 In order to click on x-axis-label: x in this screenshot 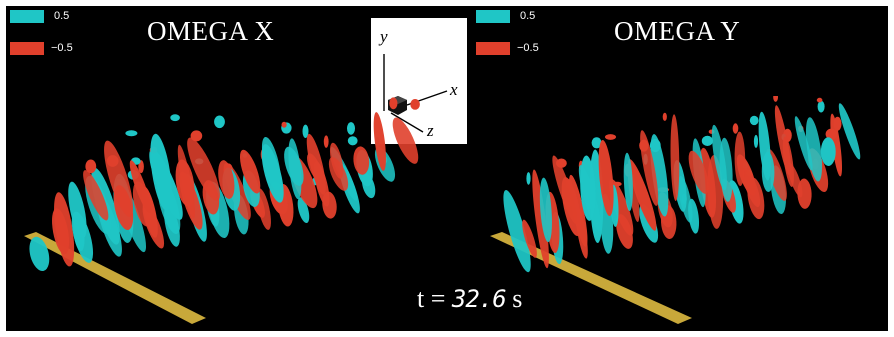, I will do `click(454, 89)`.